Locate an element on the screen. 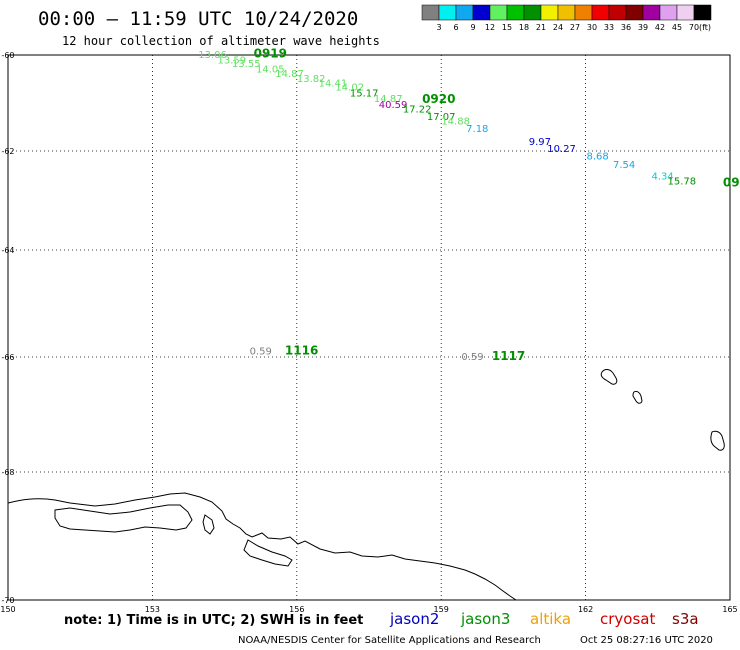 The height and width of the screenshot is (650, 740). legend-label: 3 is located at coordinates (438, 27).